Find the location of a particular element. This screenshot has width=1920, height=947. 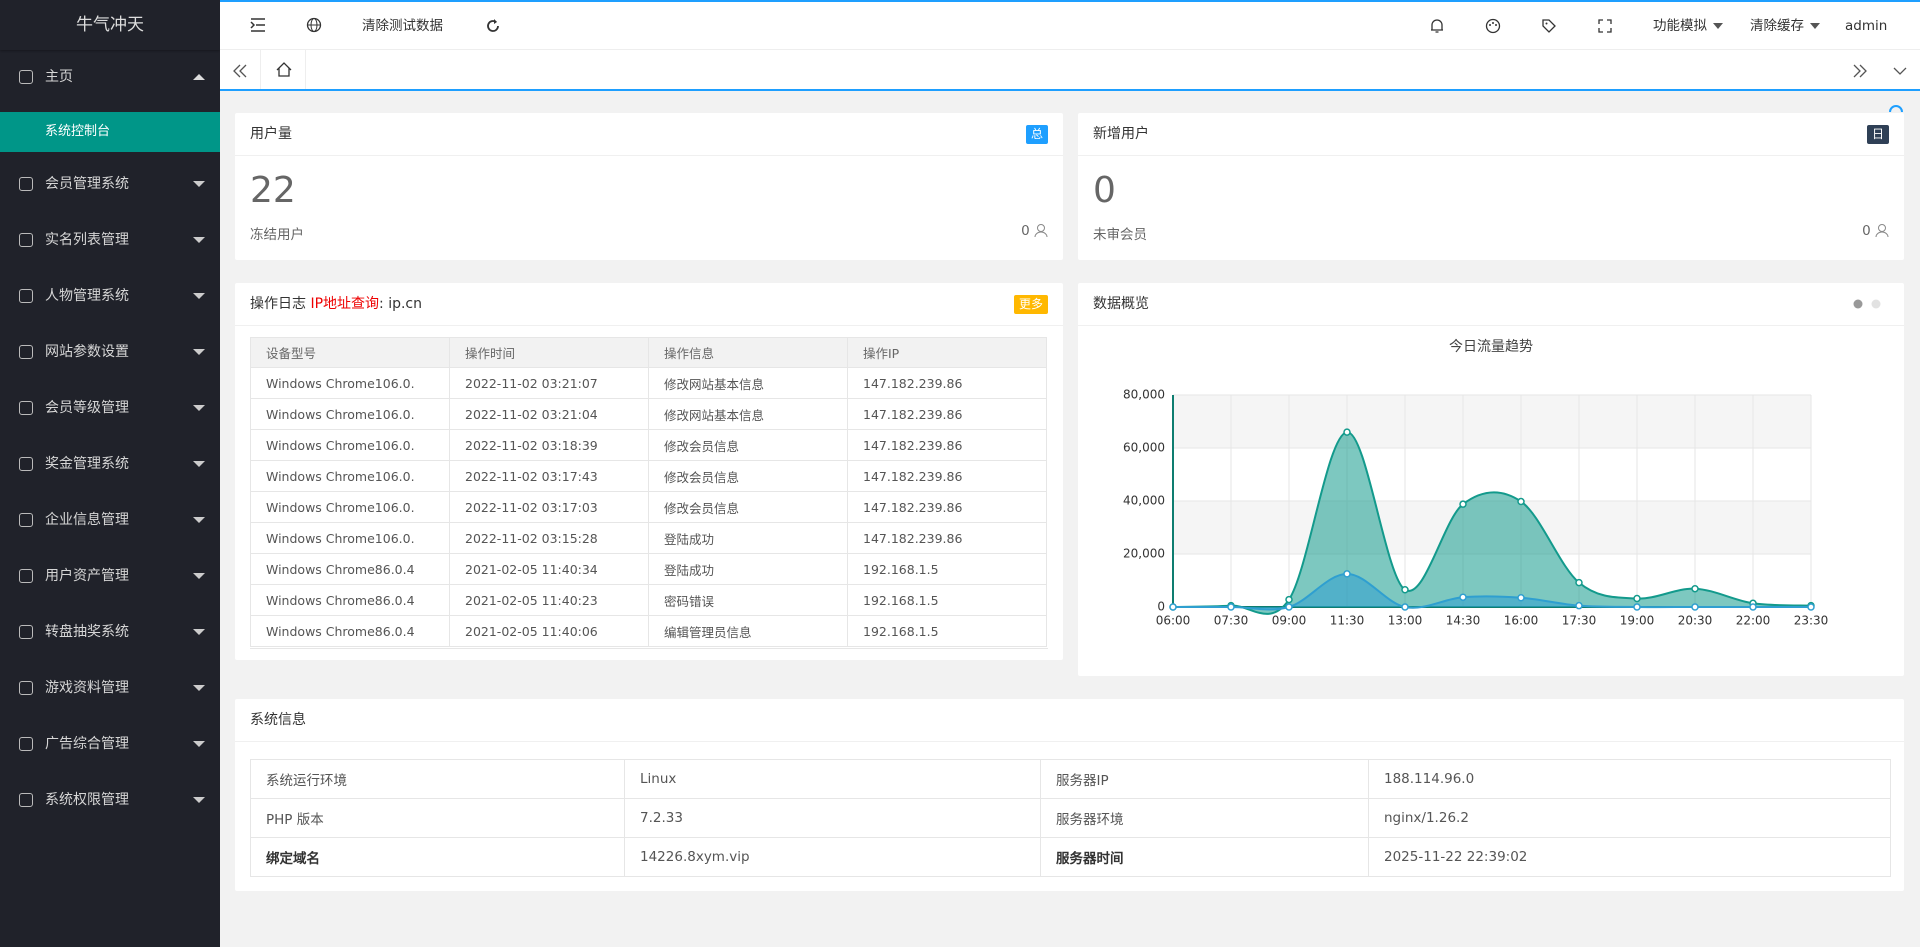

menu-item: 用户资产管理 is located at coordinates (110, 576).